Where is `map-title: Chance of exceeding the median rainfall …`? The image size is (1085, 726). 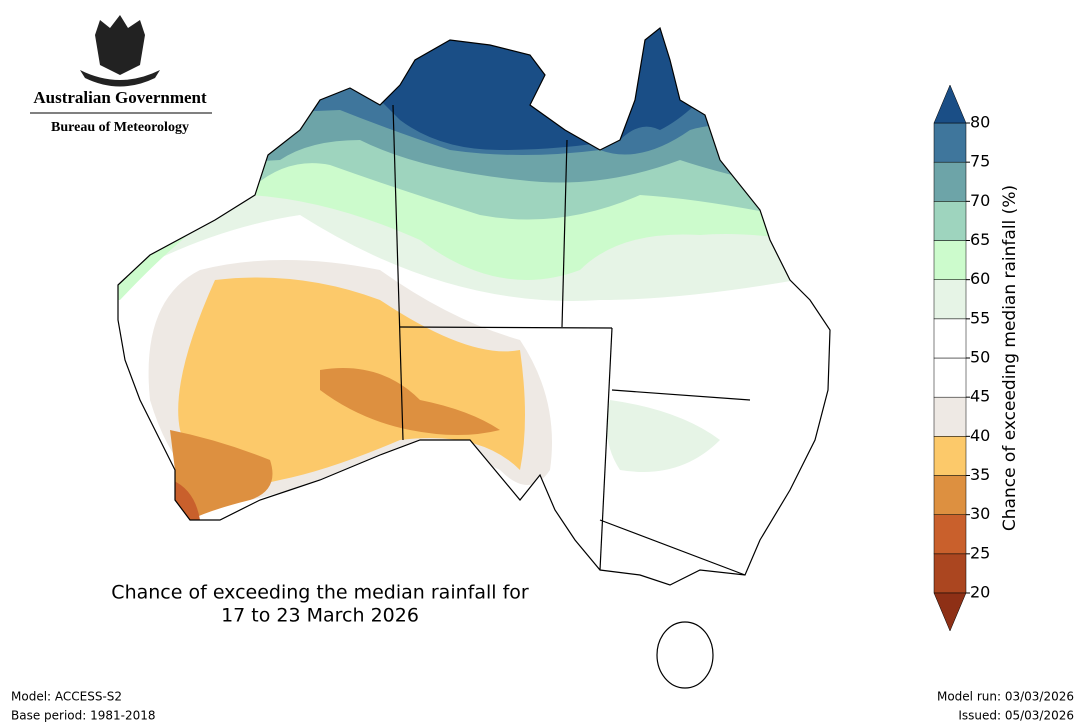
map-title: Chance of exceeding the median rainfall … is located at coordinates (320, 593).